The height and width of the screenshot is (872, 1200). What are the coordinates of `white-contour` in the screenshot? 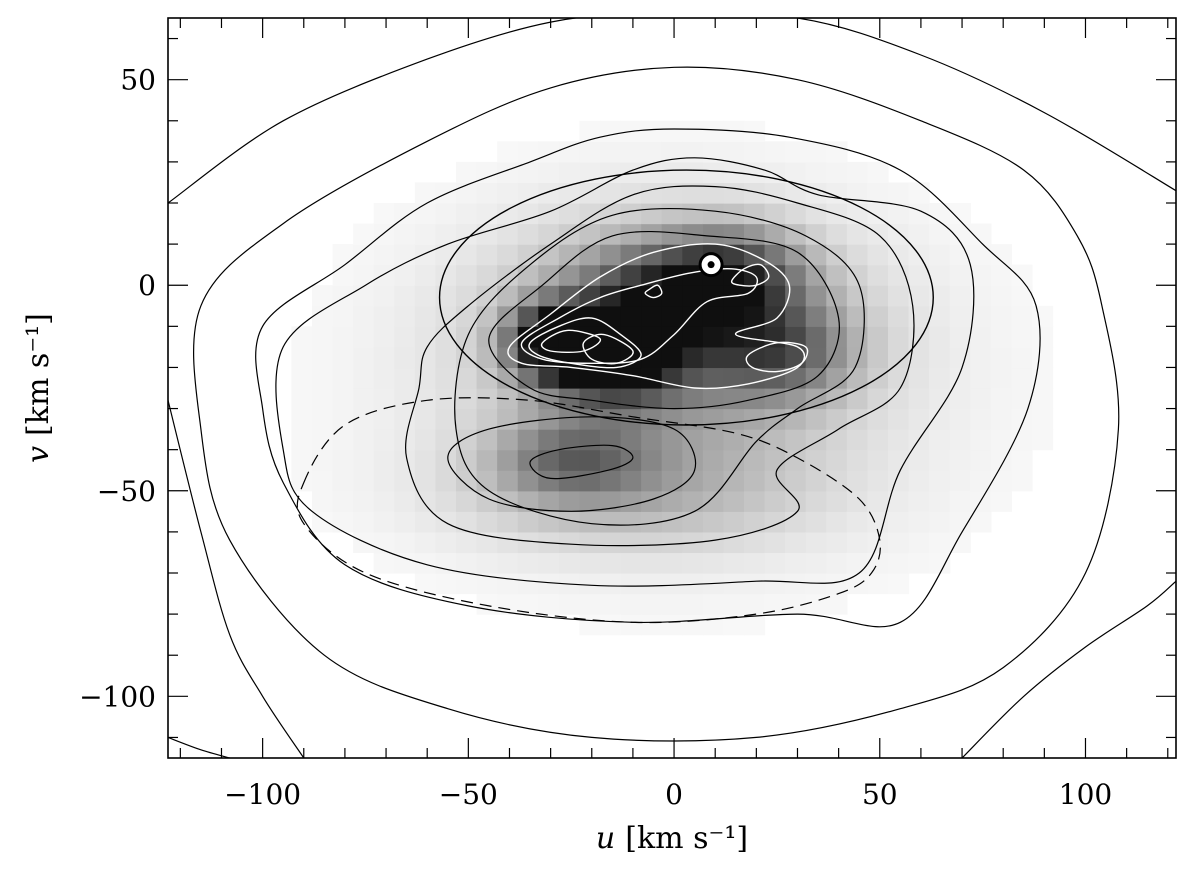 It's located at (608, 349).